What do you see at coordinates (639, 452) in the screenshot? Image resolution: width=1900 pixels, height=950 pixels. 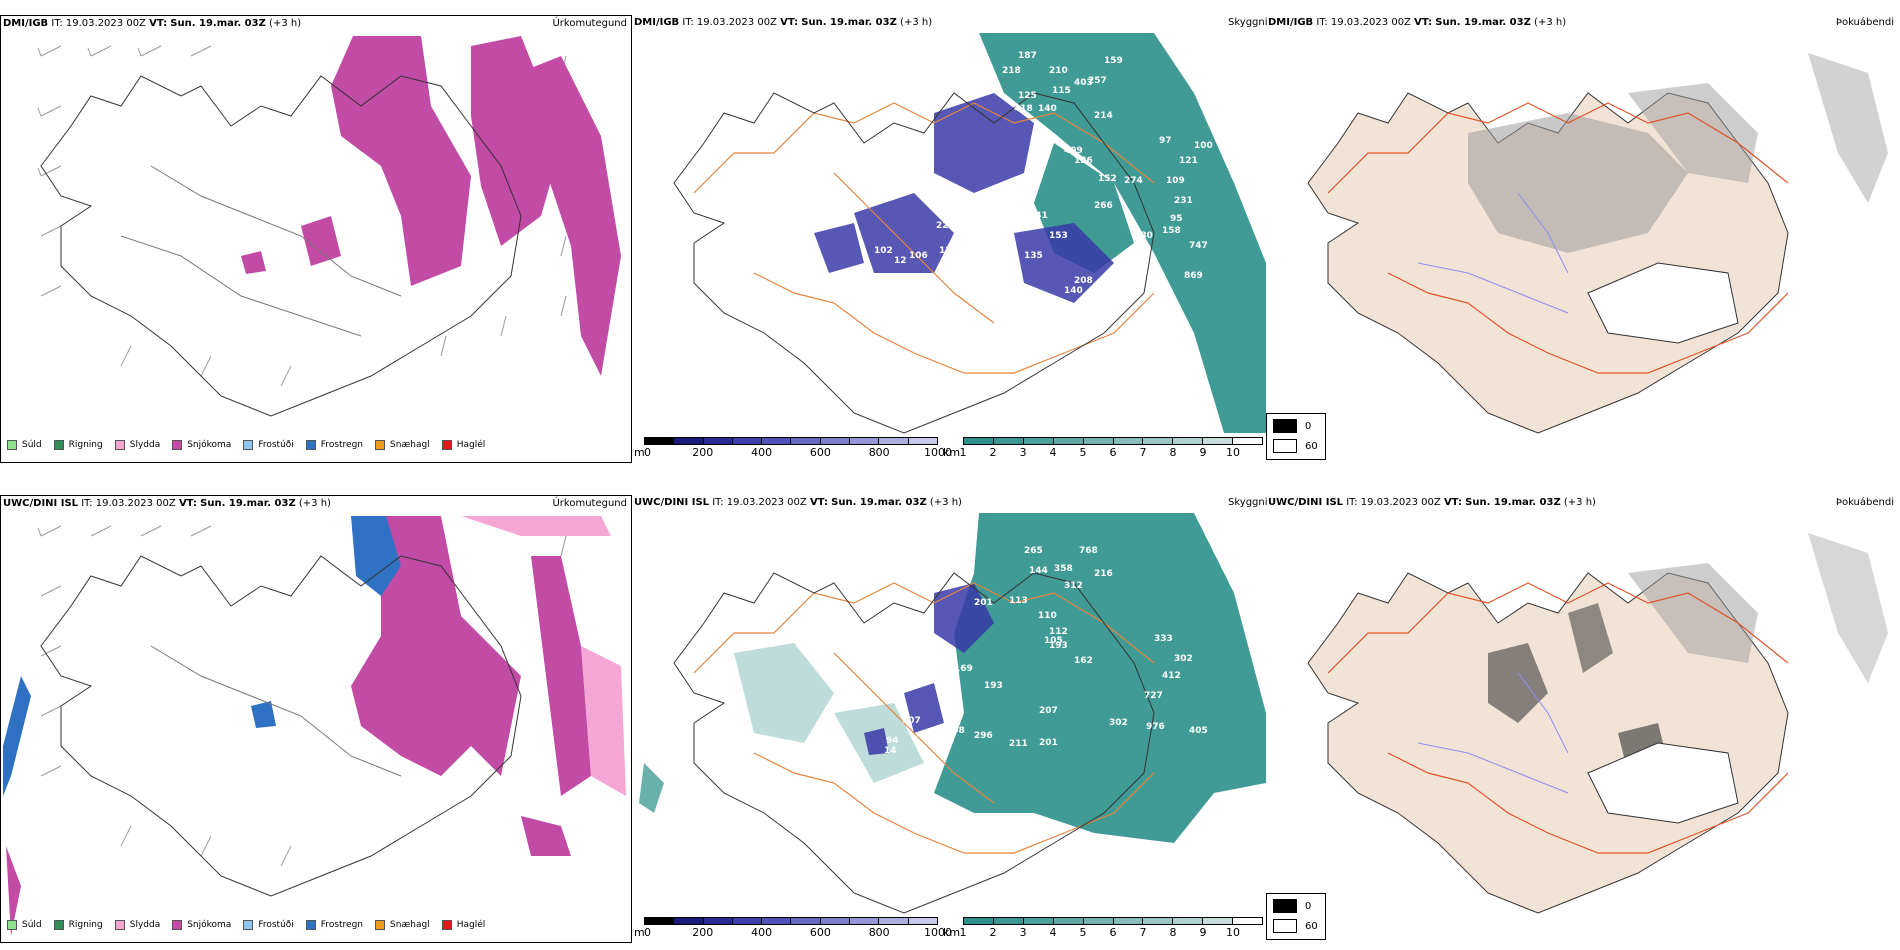 I see `elevation-unit: m` at bounding box center [639, 452].